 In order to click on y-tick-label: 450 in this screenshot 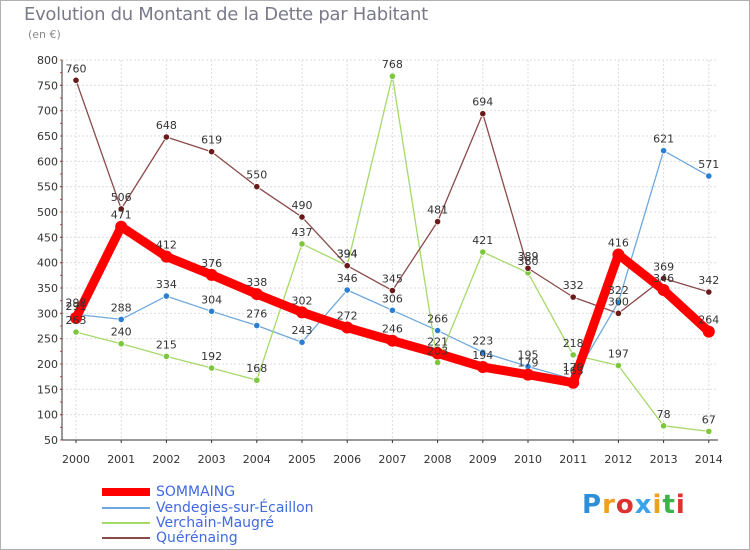, I will do `click(47, 237)`.